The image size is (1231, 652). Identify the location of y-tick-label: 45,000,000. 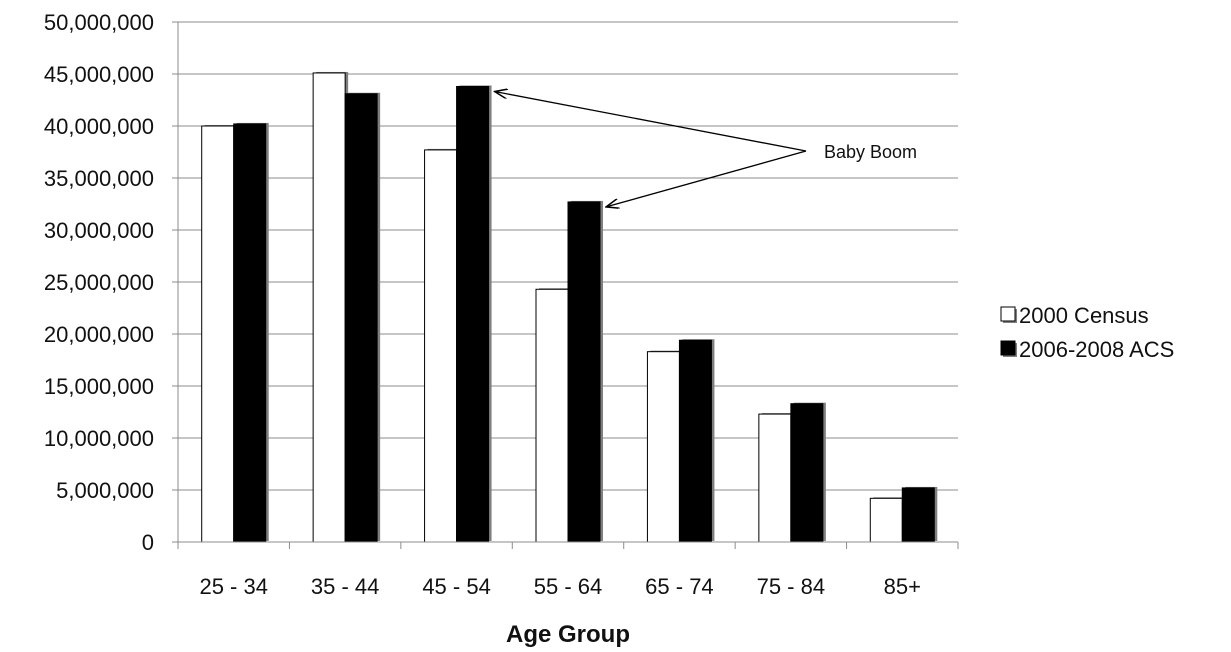
(99, 74).